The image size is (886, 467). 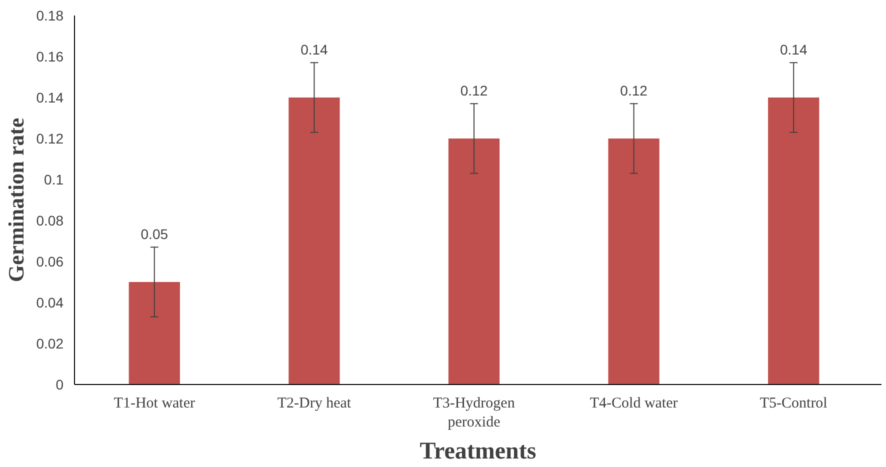 What do you see at coordinates (154, 234) in the screenshot?
I see `data-label: 0.05` at bounding box center [154, 234].